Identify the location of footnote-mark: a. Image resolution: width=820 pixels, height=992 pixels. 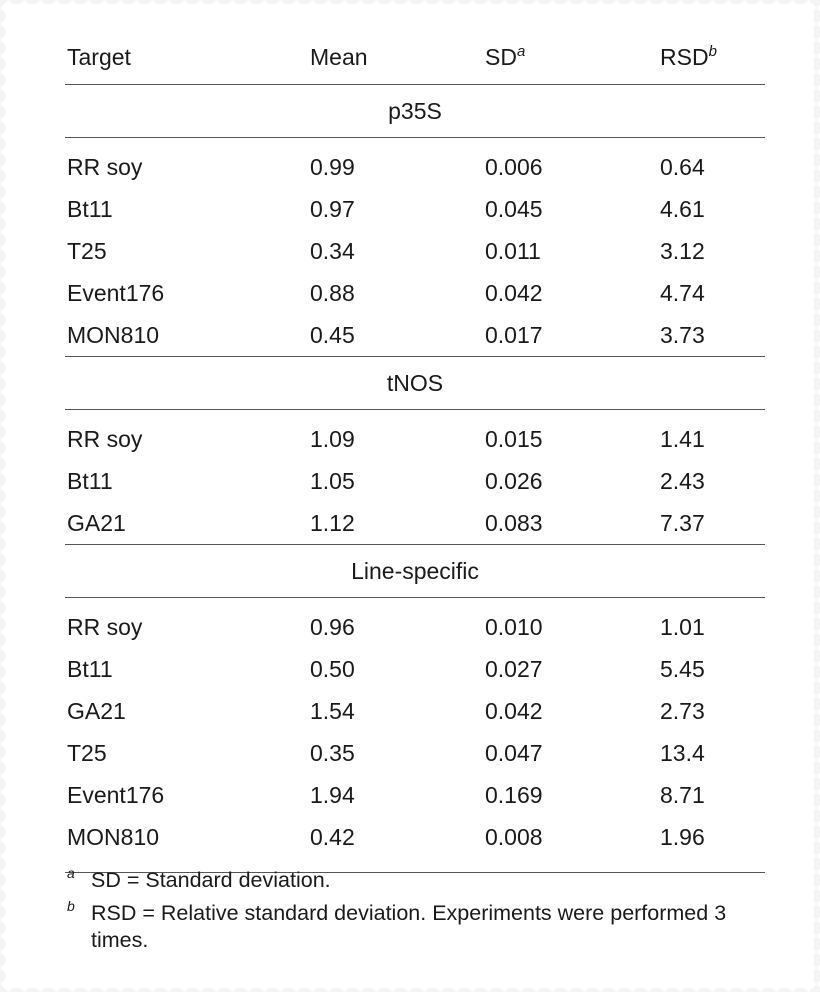
(71, 873).